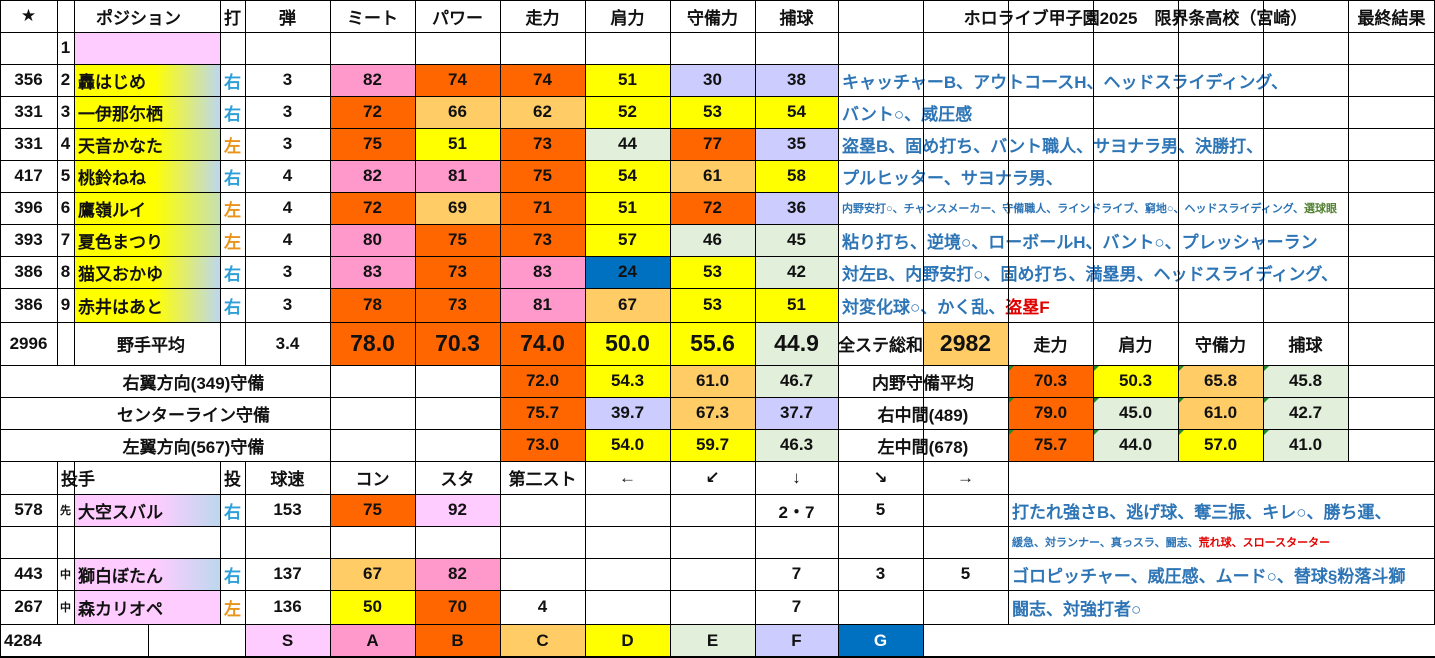 The image size is (1435, 658). I want to click on batter-ammo: 3, so click(287, 143).